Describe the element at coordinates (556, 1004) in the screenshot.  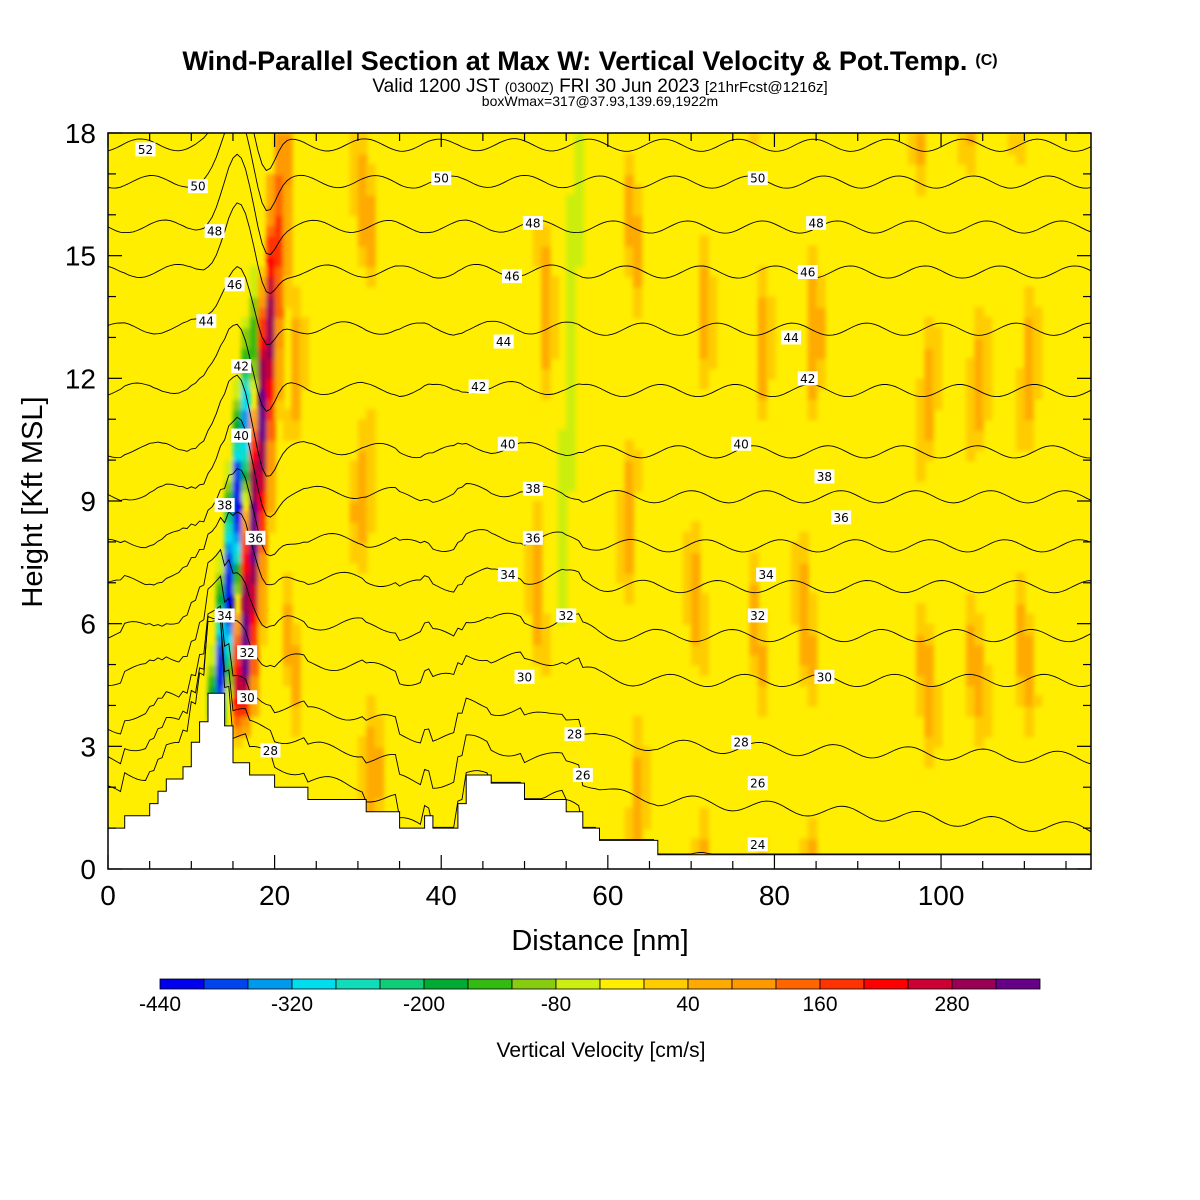
I see `colorbar-label: -80` at that location.